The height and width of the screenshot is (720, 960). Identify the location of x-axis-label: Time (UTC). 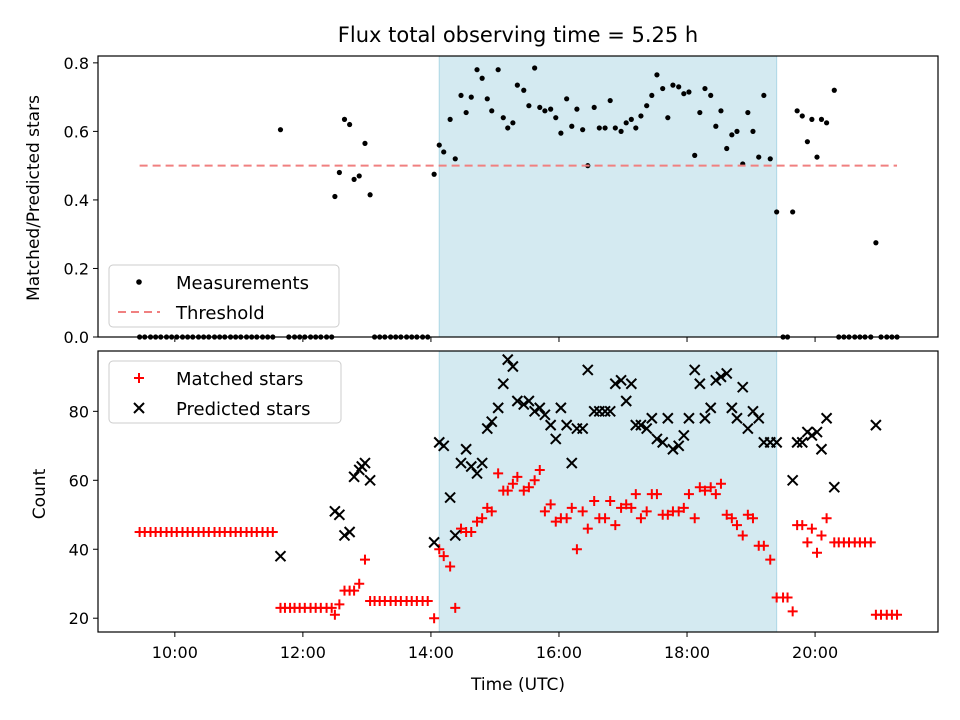
(517, 685).